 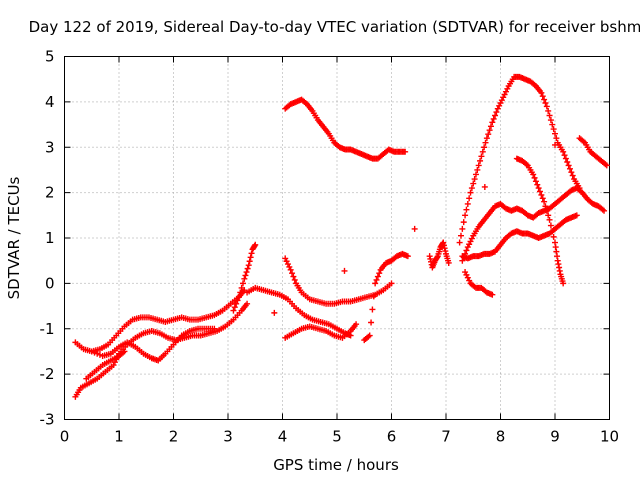 What do you see at coordinates (47, 329) in the screenshot?
I see `y-tick-label: -1` at bounding box center [47, 329].